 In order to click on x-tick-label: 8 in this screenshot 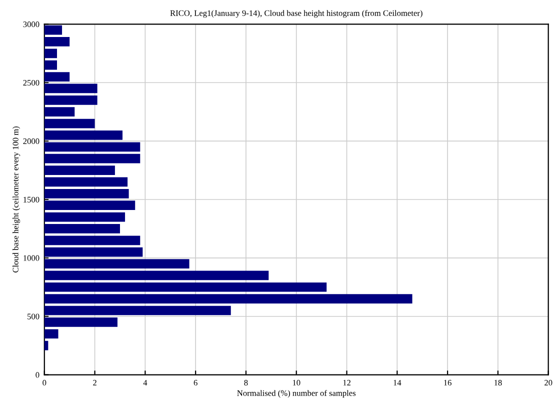, I will do `click(246, 383)`.